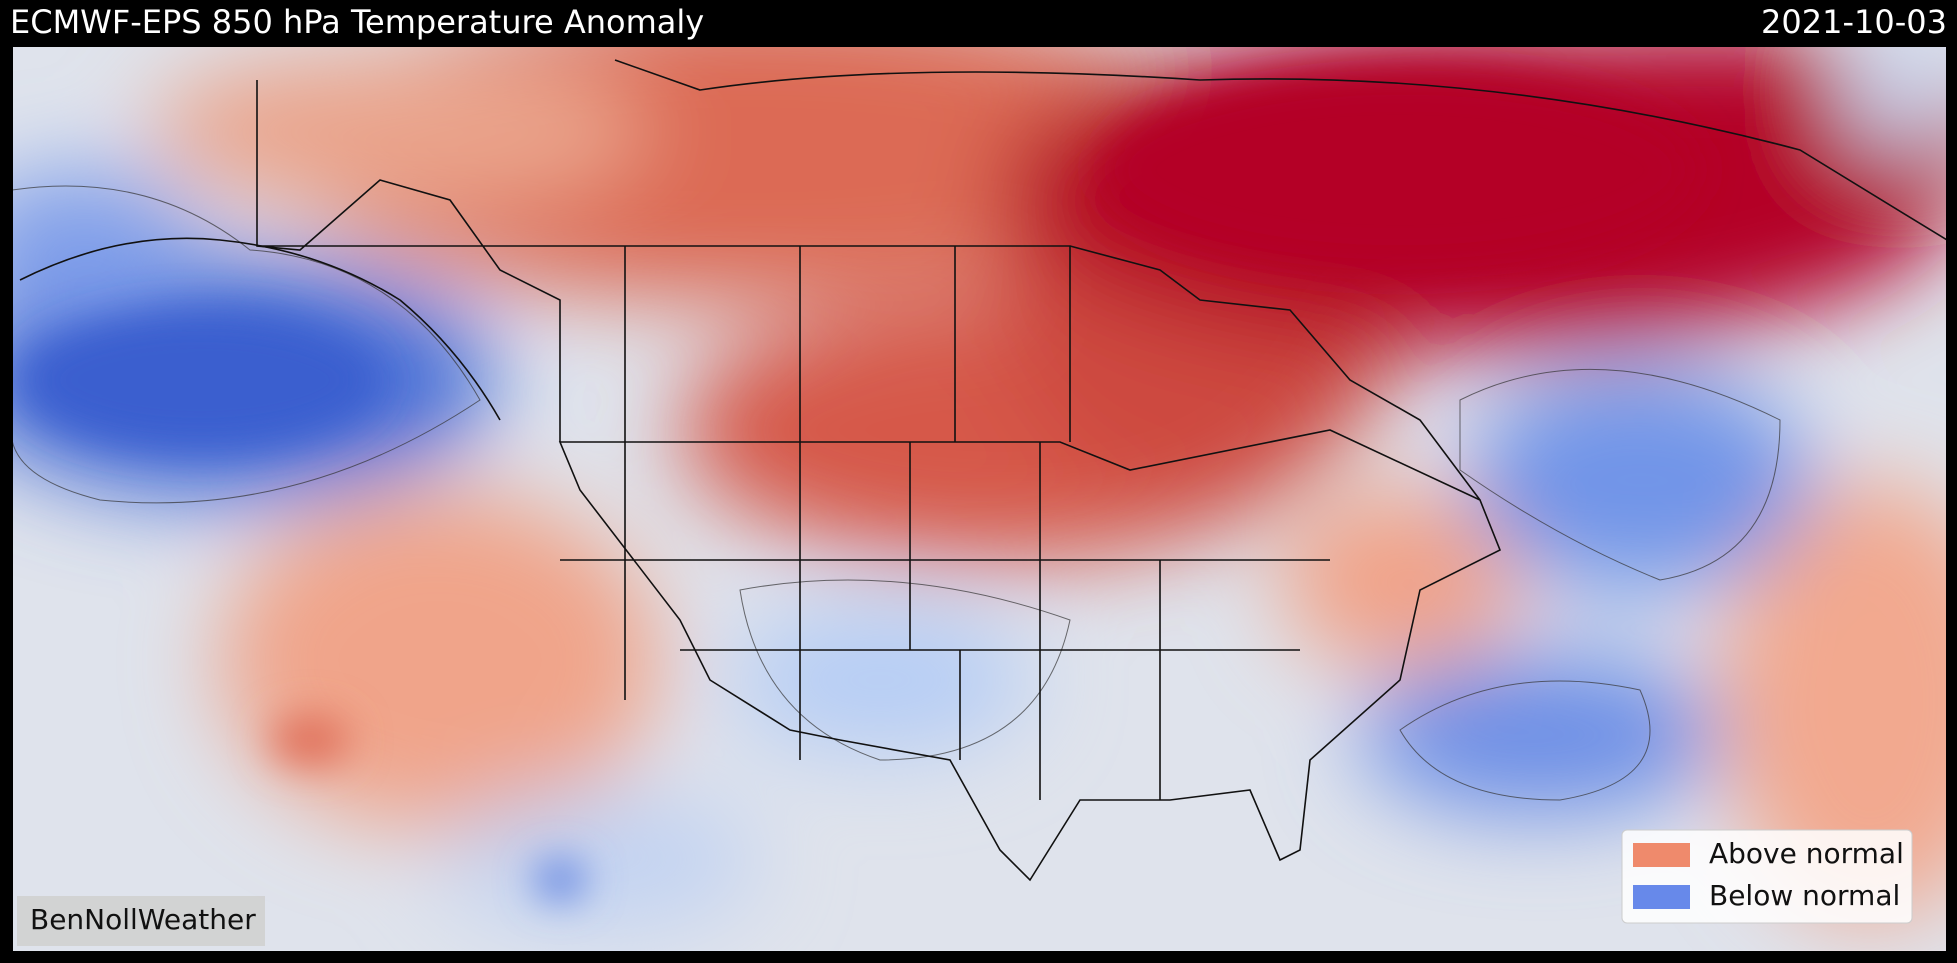 This screenshot has height=963, width=1957. I want to click on watermark-box, so click(141, 921).